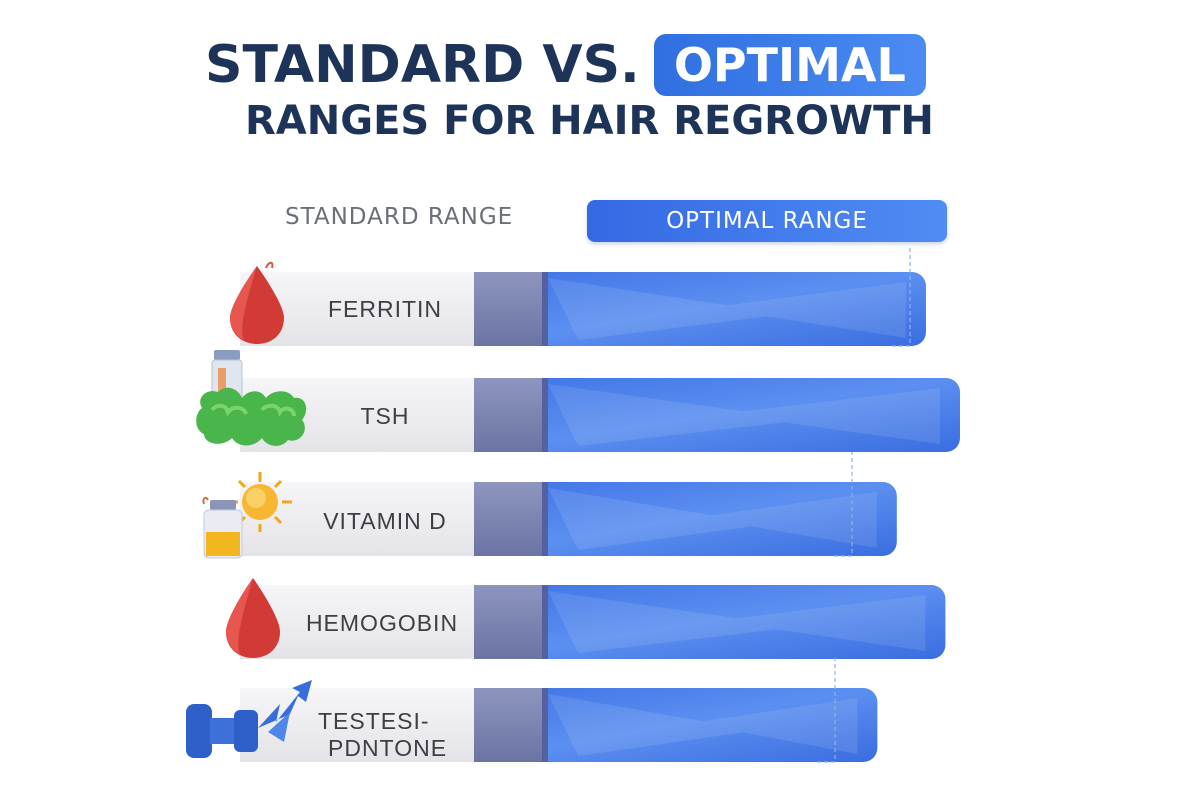 The height and width of the screenshot is (800, 1200). I want to click on standard-range-bar, so click(357, 622).